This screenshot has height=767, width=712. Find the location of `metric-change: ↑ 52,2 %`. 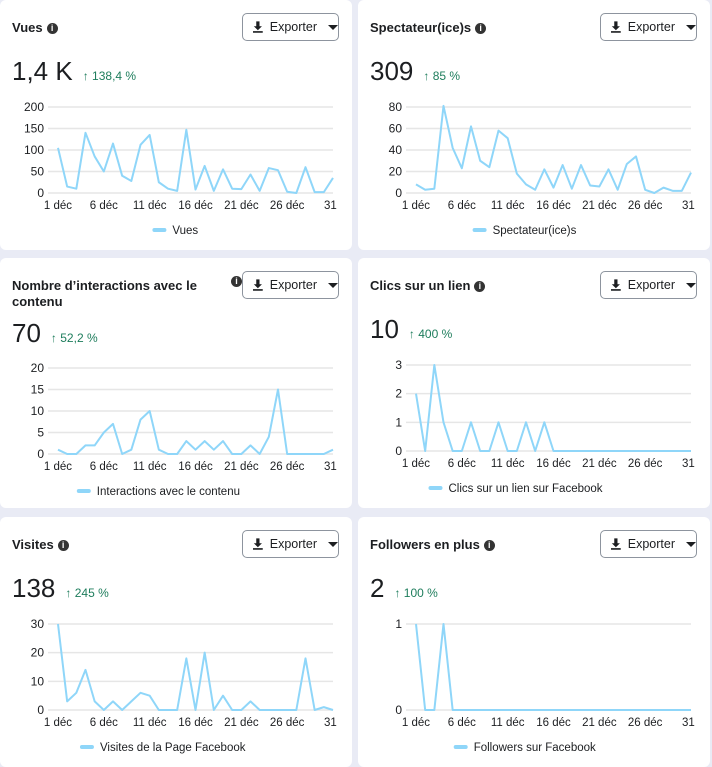

metric-change: ↑ 52,2 % is located at coordinates (74, 338).